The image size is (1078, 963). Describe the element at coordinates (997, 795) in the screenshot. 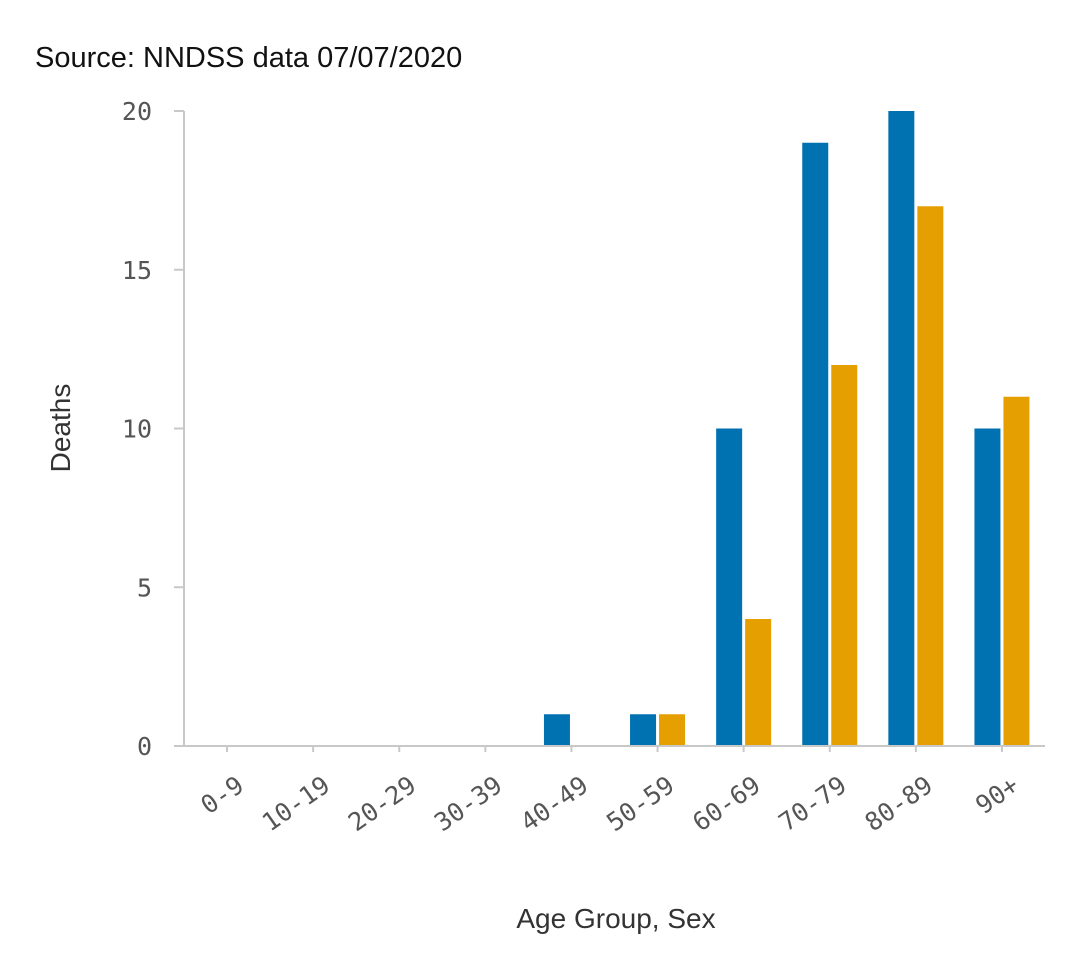

I see `x-tick-label: 90+` at that location.